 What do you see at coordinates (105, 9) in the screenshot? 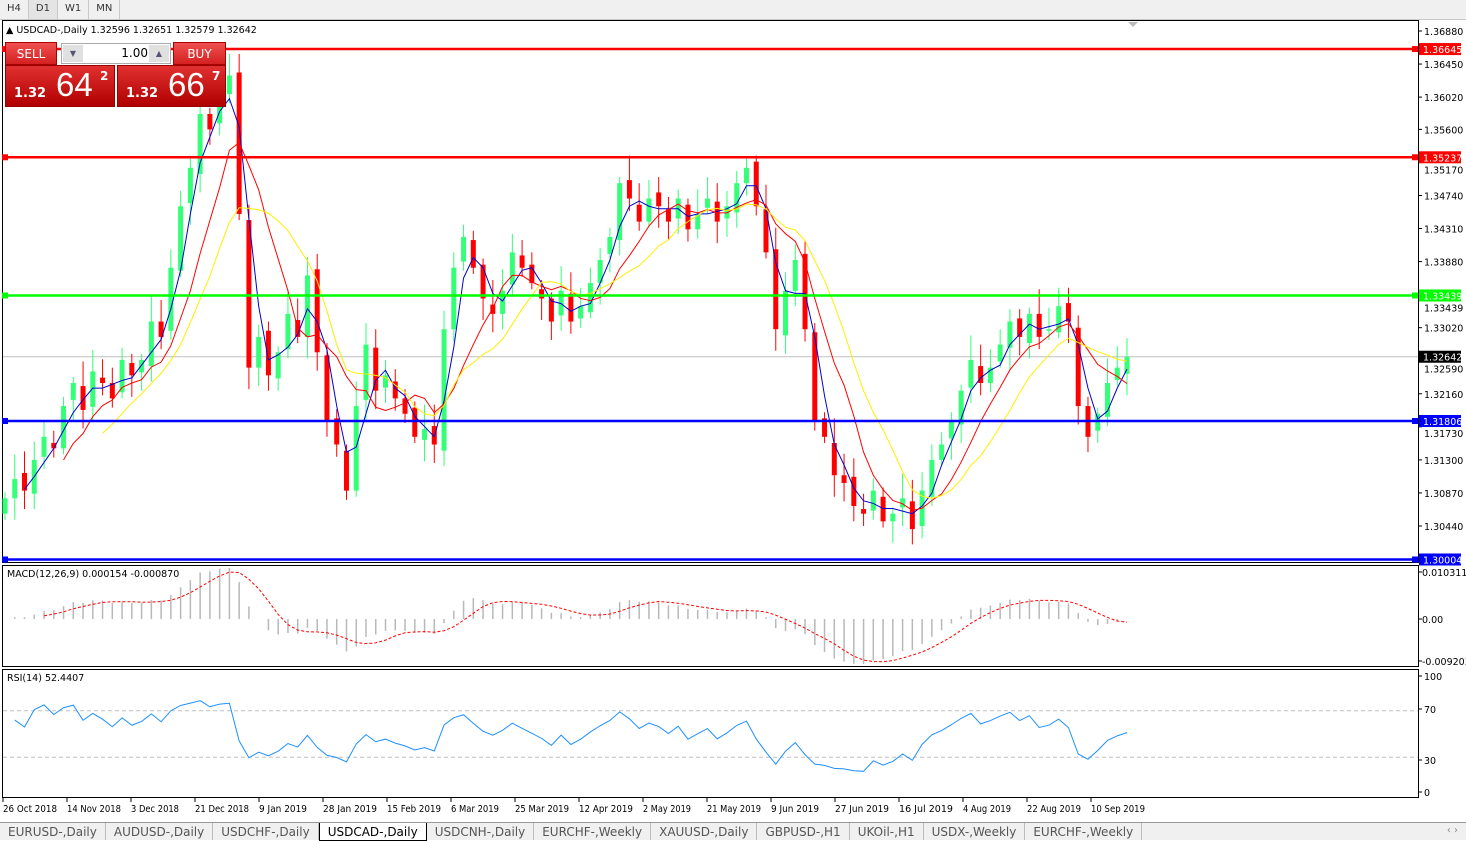
I see `timeframe-mn: MN` at bounding box center [105, 9].